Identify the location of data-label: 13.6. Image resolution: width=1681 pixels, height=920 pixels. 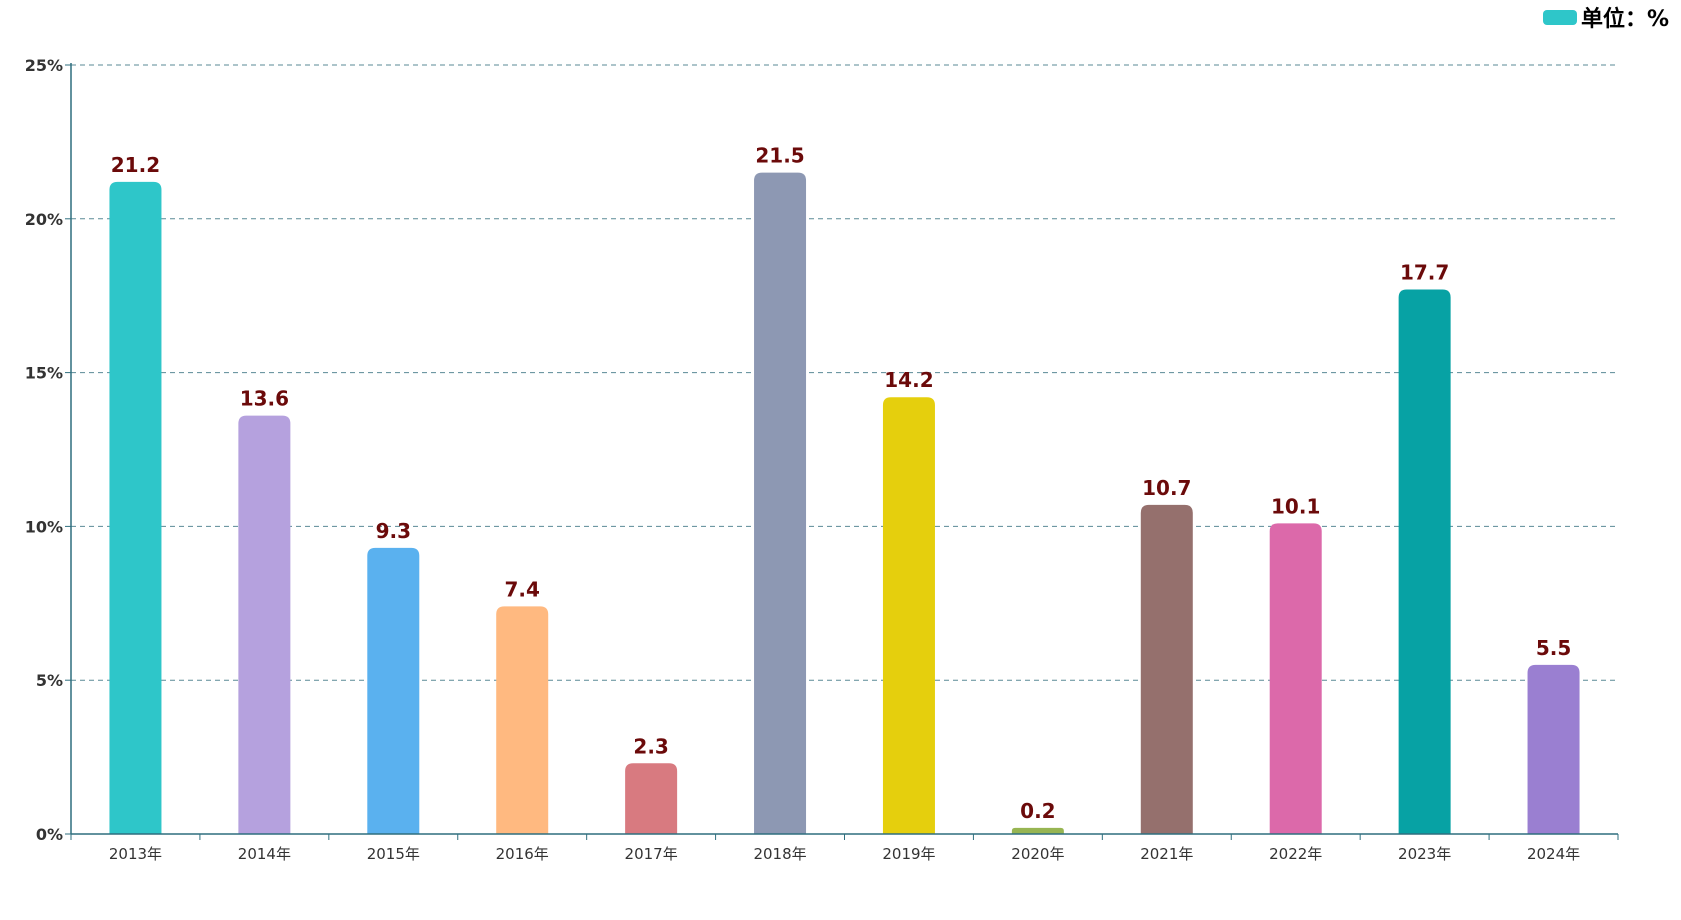
(264, 399).